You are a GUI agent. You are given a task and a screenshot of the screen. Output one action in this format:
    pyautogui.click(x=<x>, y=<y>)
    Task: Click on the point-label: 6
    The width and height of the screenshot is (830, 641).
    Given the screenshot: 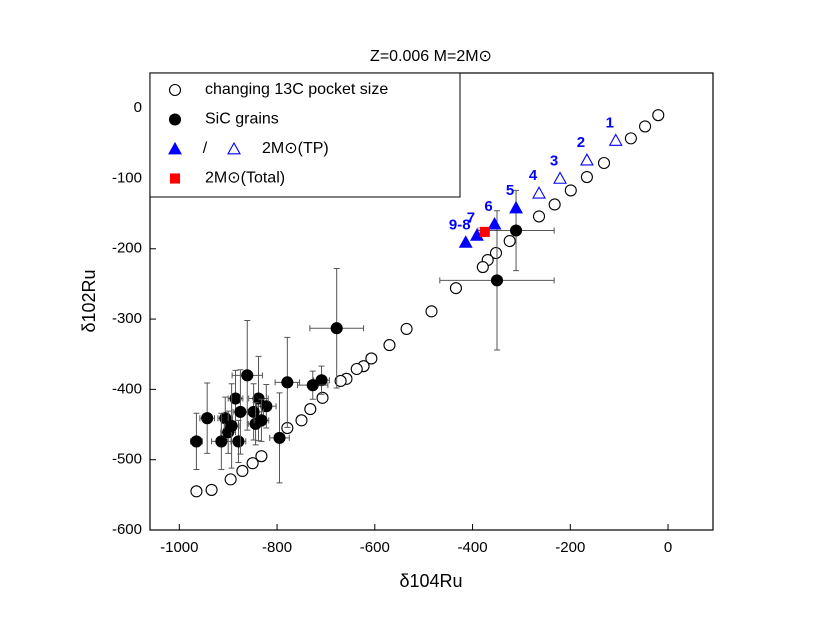 What is the action you would take?
    pyautogui.click(x=488, y=206)
    